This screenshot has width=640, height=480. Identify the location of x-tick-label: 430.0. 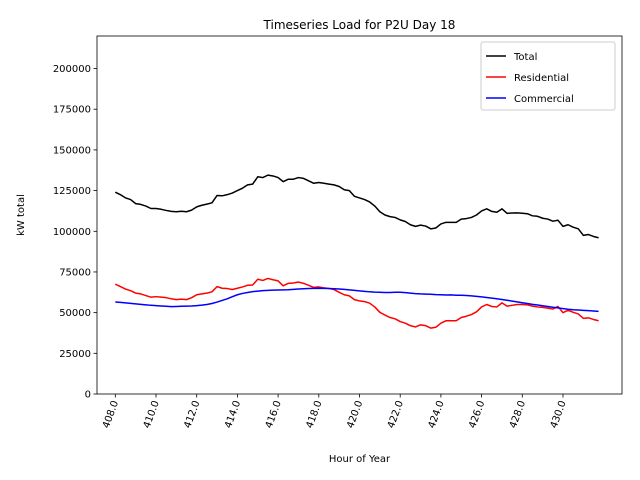
(559, 414).